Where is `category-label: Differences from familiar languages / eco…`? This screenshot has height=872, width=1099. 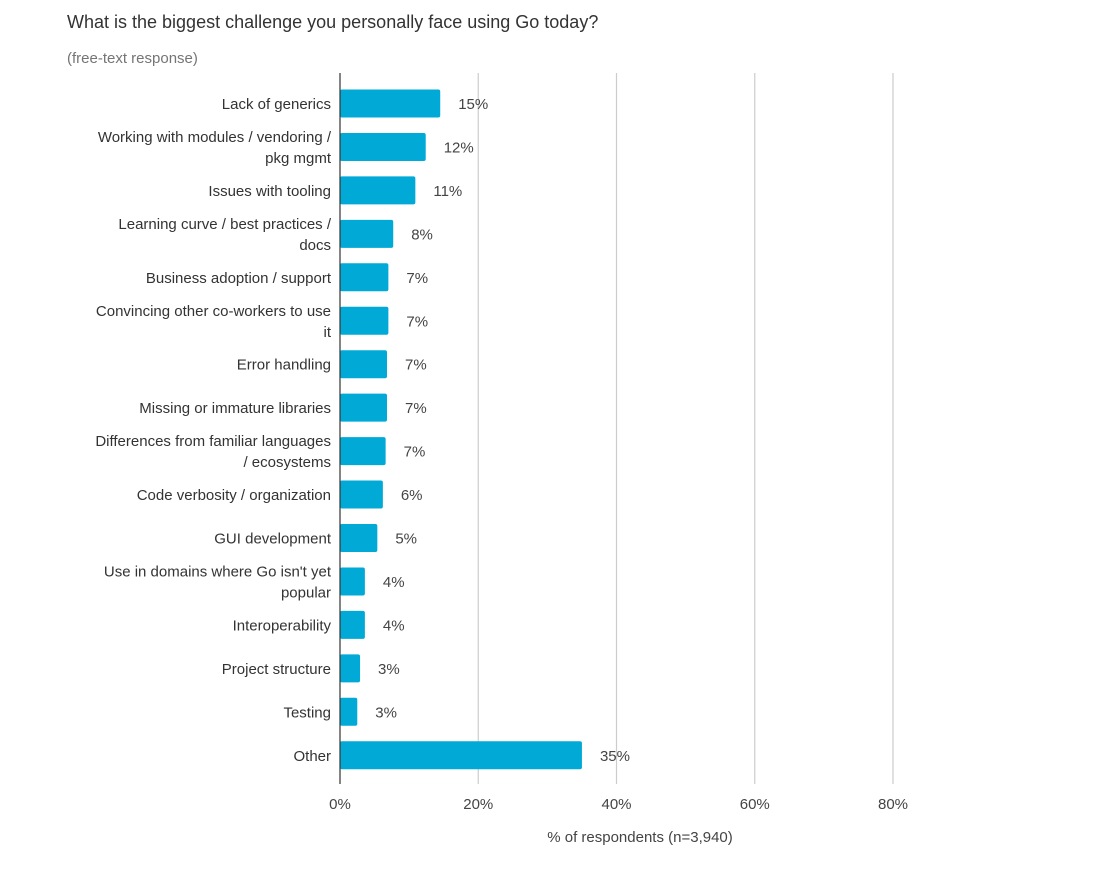
category-label: Differences from familiar languages / eco… is located at coordinates (213, 452).